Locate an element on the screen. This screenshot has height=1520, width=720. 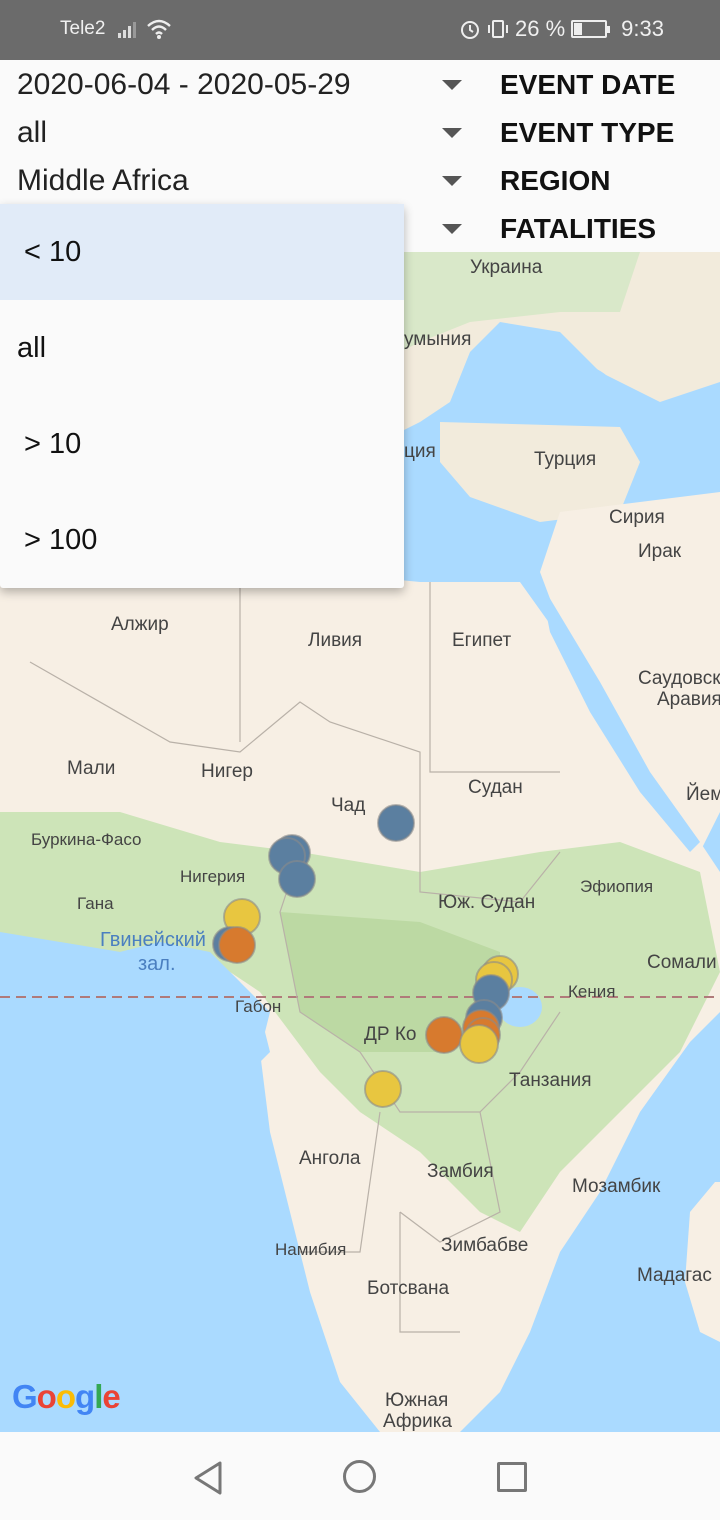
map-label-yemen: Йем is located at coordinates (703, 794).